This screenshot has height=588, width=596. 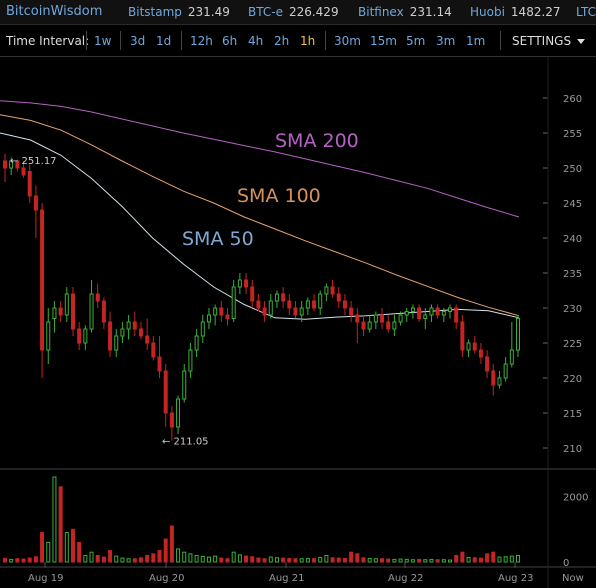 I want to click on interval-1m: 1m, so click(x=476, y=41).